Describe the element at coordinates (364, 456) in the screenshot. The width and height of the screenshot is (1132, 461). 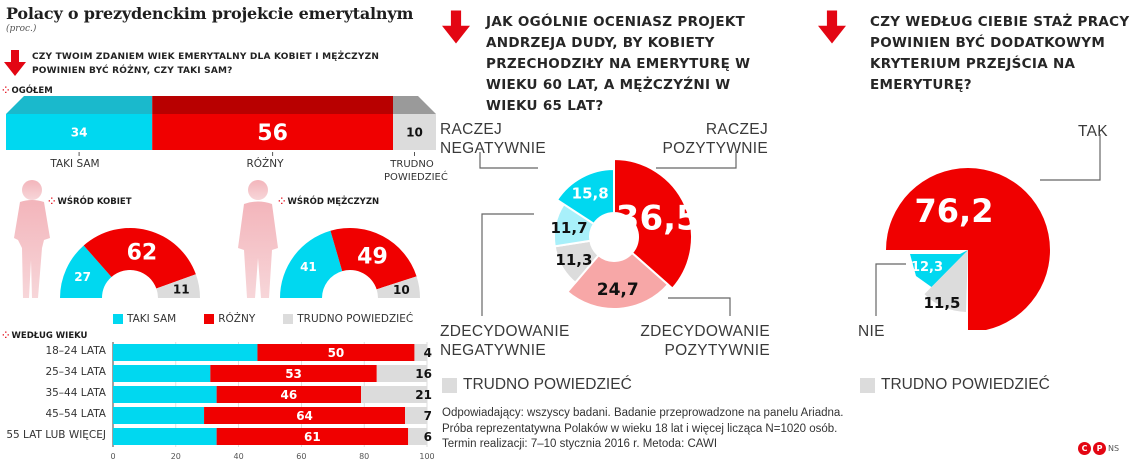
I see `svg-text: 80` at that location.